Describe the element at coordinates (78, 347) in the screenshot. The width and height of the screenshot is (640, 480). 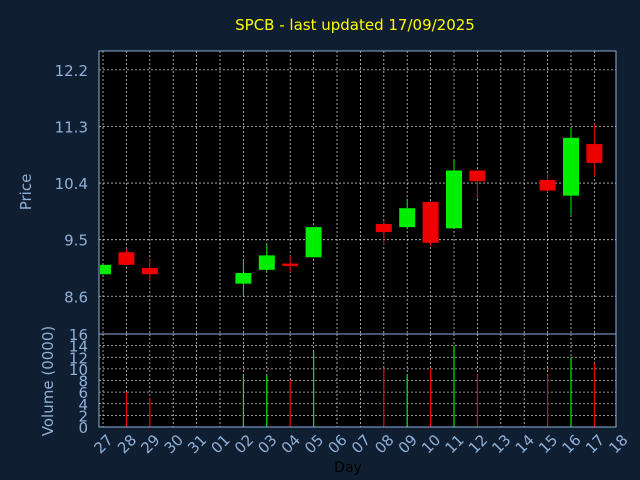
I see `volume-tick-label: 14` at that location.